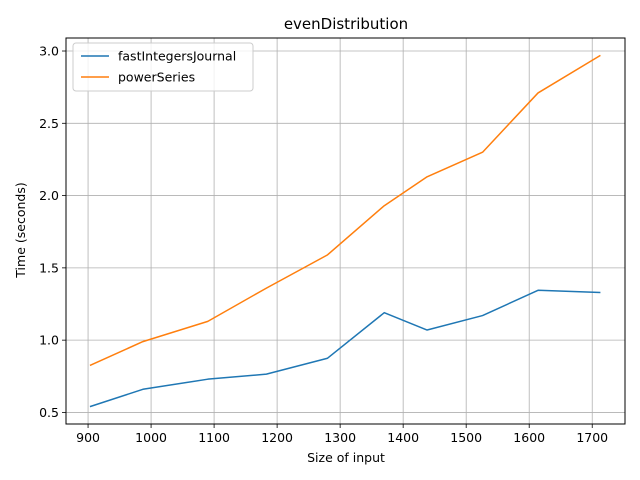 The image size is (640, 480). What do you see at coordinates (529, 437) in the screenshot?
I see `x-tick-label: 1600` at bounding box center [529, 437].